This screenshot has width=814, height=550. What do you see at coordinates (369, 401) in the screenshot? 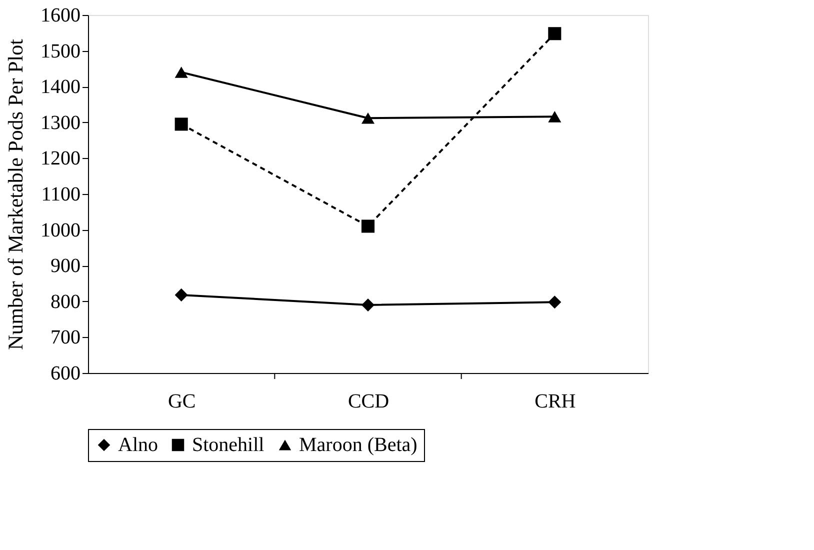
I see `x-tick-label: CCD` at bounding box center [369, 401].